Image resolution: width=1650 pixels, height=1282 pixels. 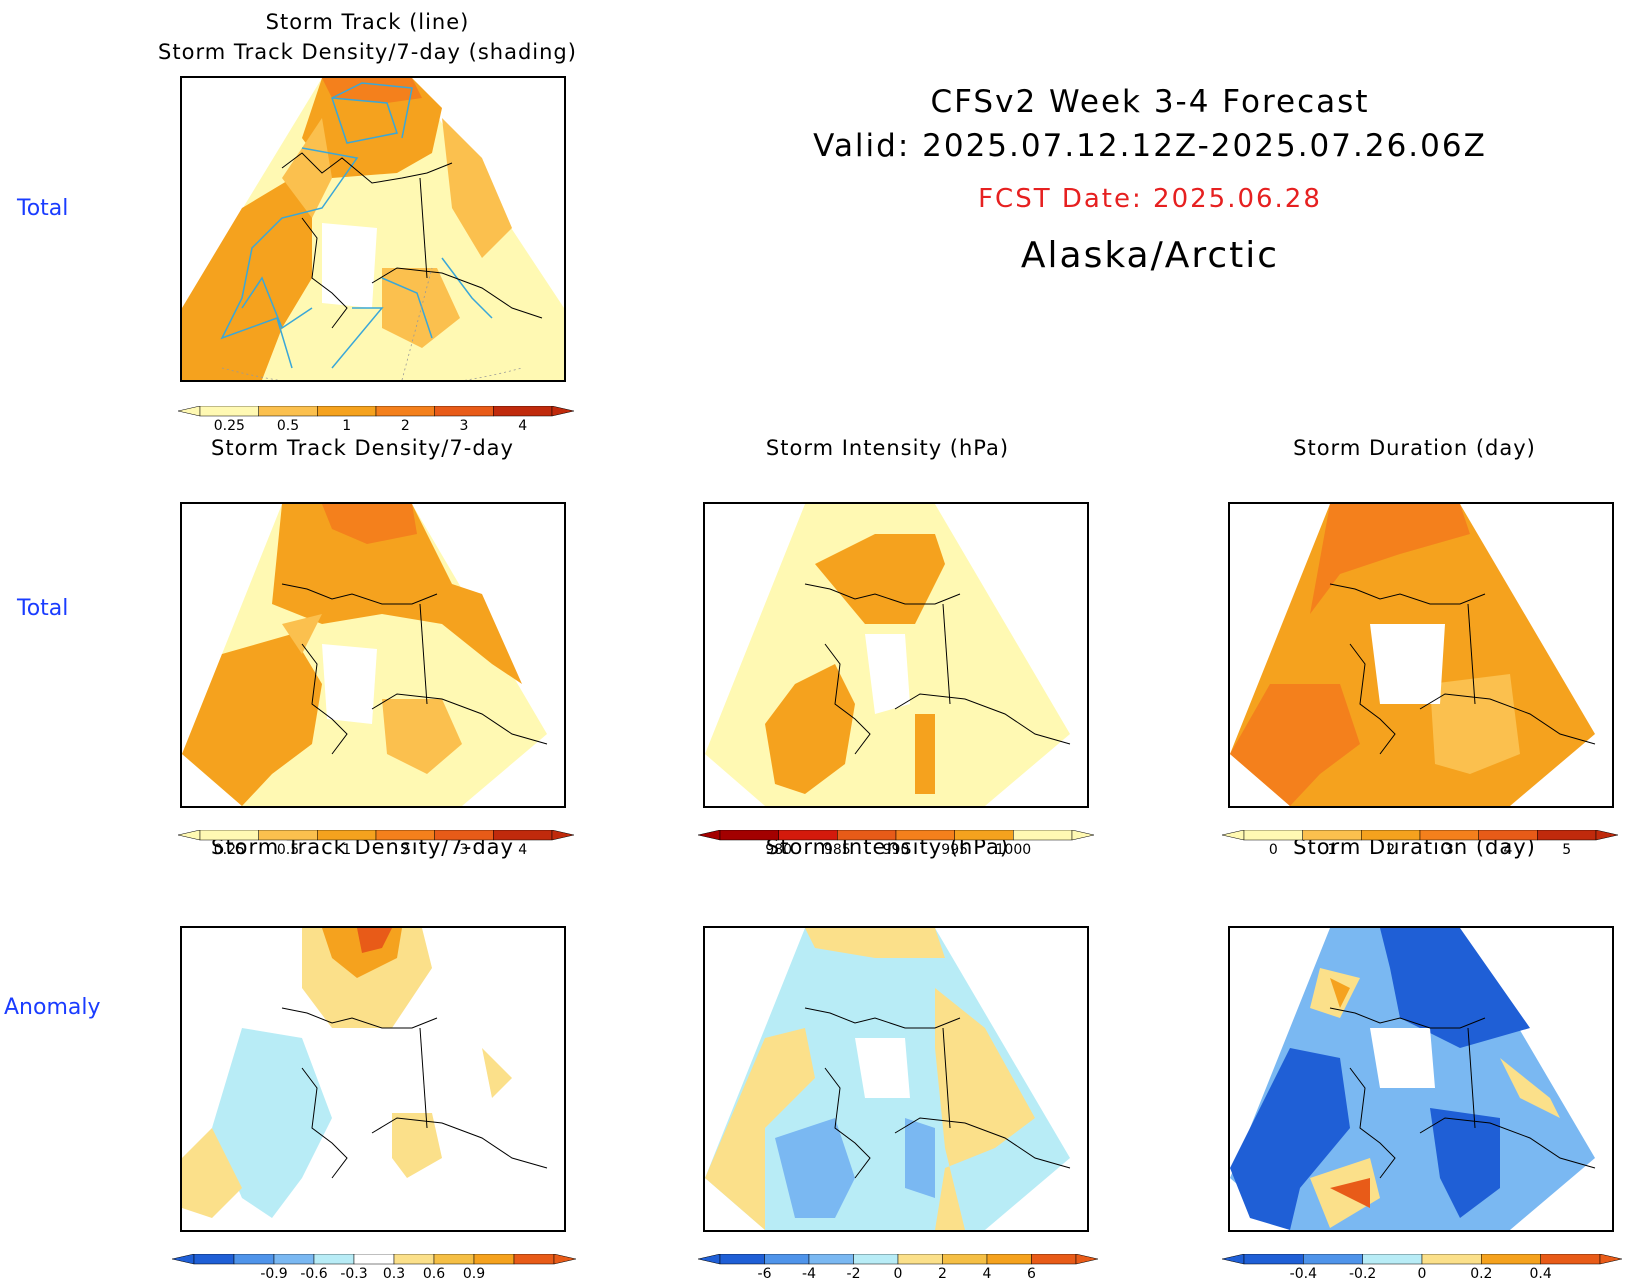 I want to click on map-duration-total, so click(x=1421, y=655).